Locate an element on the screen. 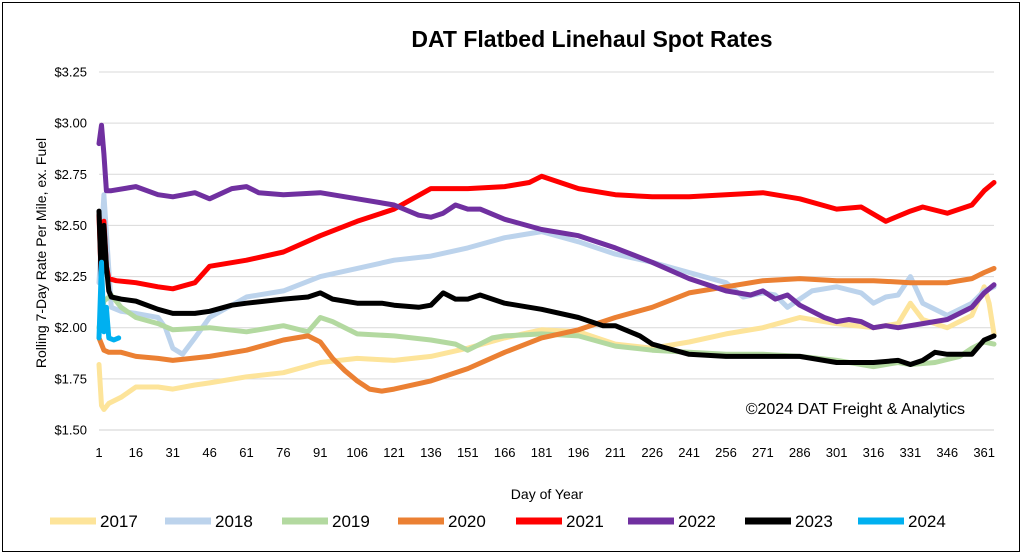 The height and width of the screenshot is (556, 1024). legend-label-2019: 2019 is located at coordinates (351, 521).